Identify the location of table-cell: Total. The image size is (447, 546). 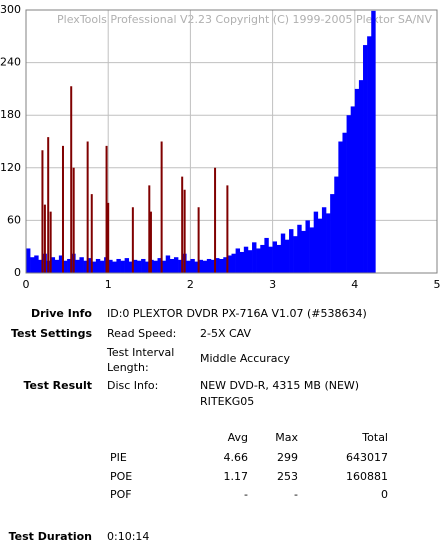
(375, 437).